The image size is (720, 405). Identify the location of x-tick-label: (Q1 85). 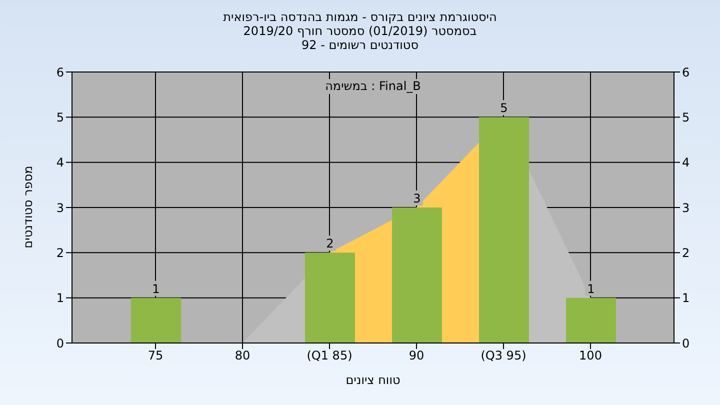
(329, 355).